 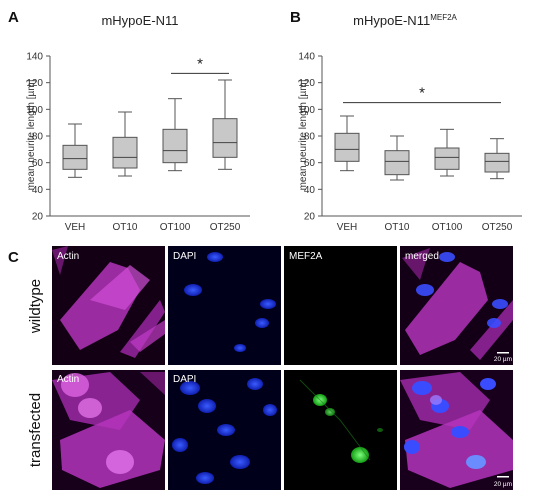 I want to click on scale-bar-label-row2: 20 µm, so click(x=503, y=484).